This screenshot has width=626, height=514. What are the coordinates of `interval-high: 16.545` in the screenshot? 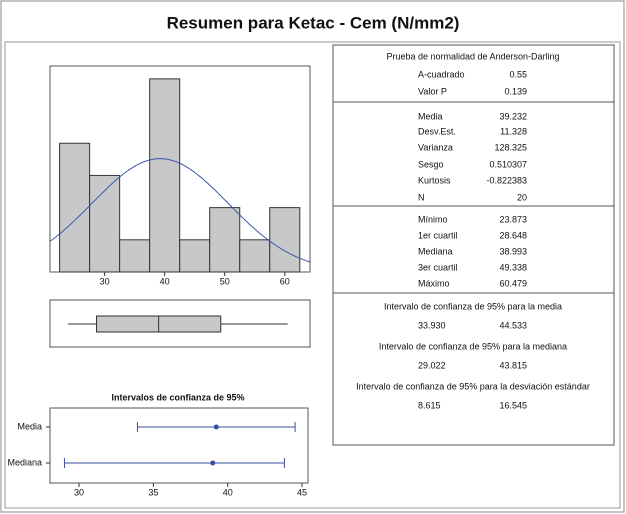 It's located at (513, 405).